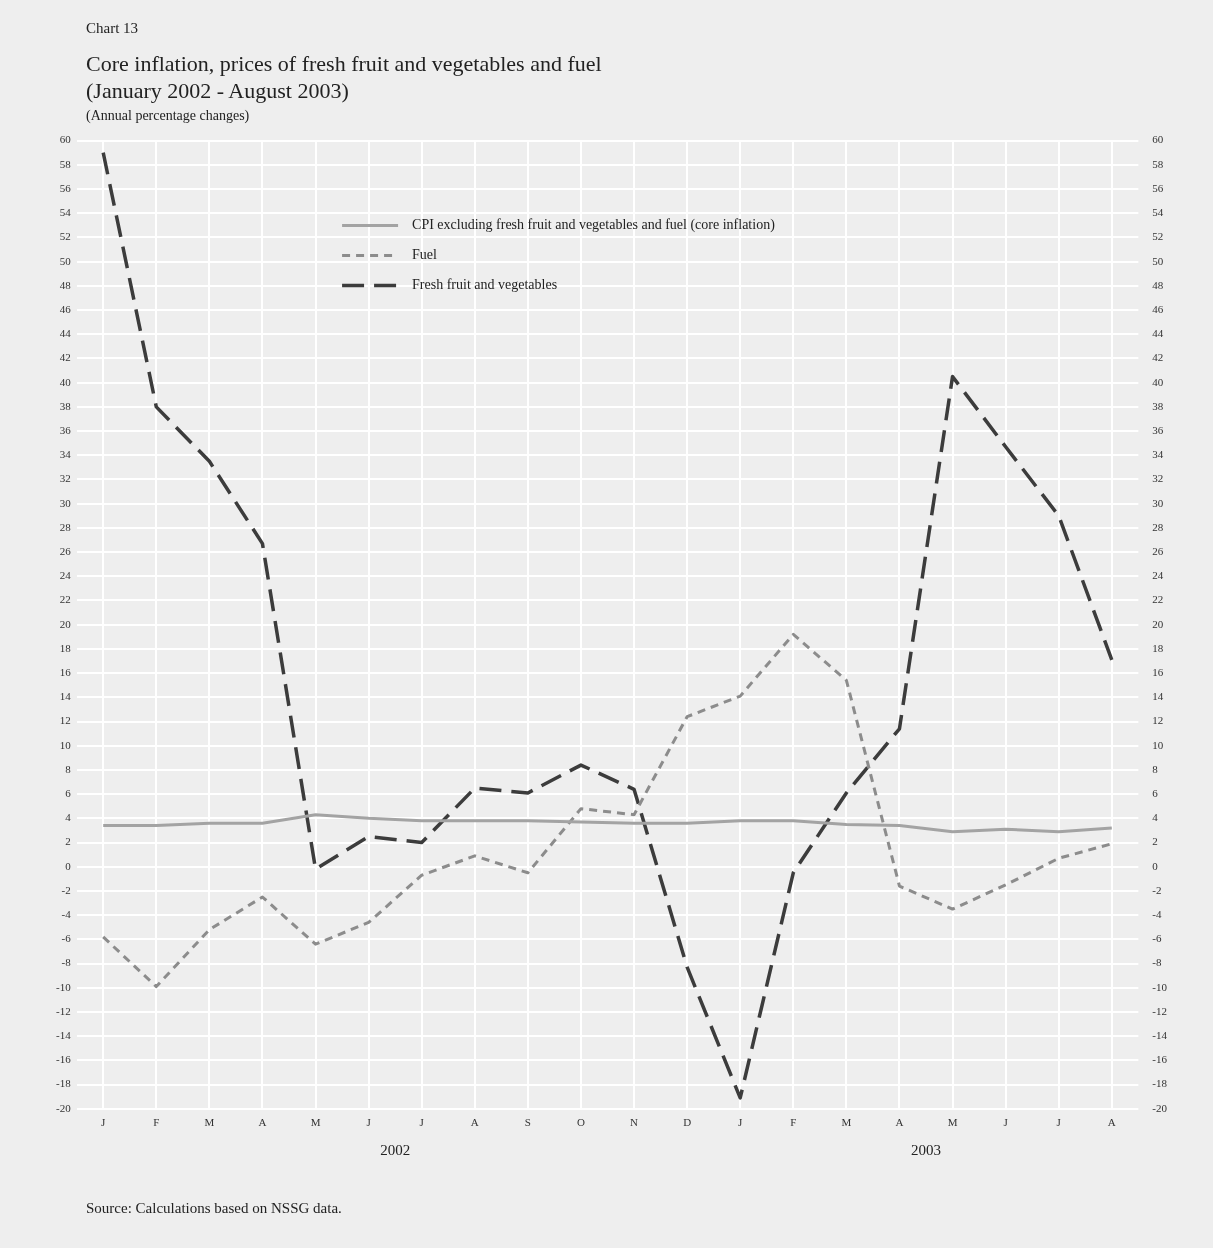 Image resolution: width=1213 pixels, height=1248 pixels. Describe the element at coordinates (168, 116) in the screenshot. I see `chart-subtitle: (Annual percentage changes)` at that location.